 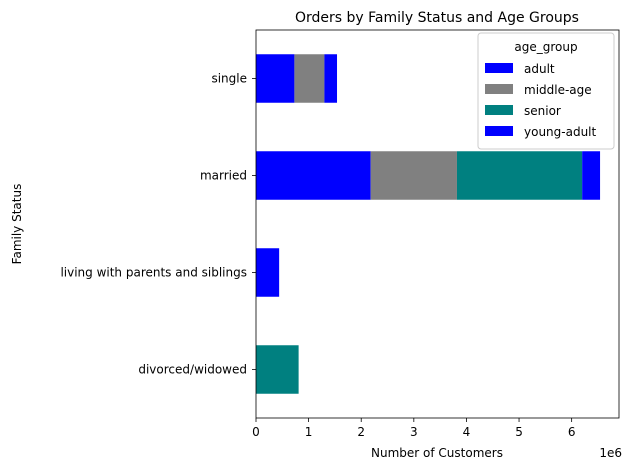 What do you see at coordinates (361, 432) in the screenshot?
I see `x-tick-label: 2` at bounding box center [361, 432].